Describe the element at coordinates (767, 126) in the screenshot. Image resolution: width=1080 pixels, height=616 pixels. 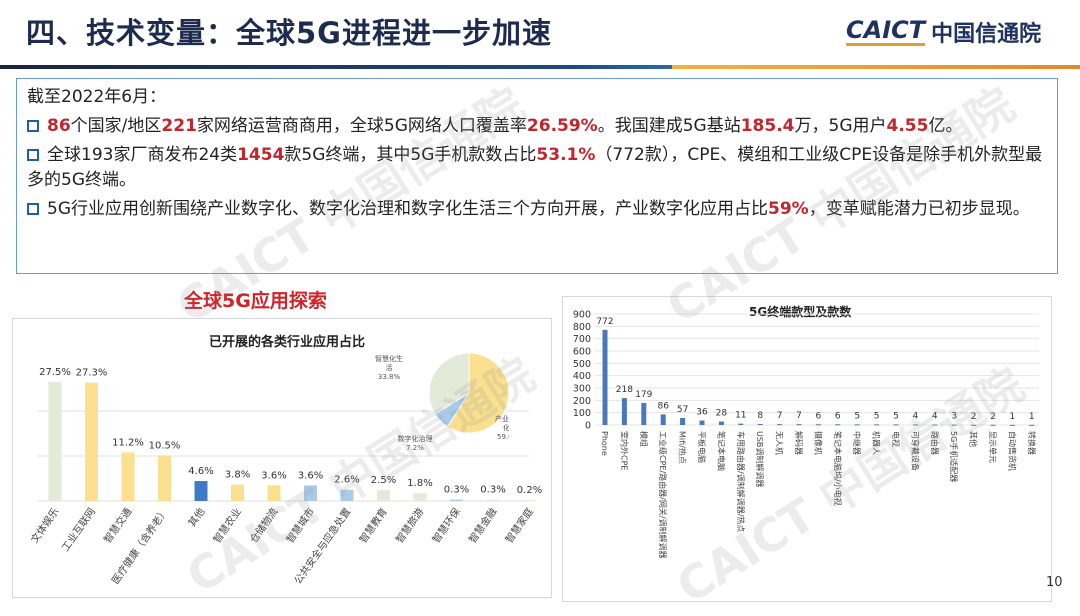
I see `highlight-value: 185.4` at that location.